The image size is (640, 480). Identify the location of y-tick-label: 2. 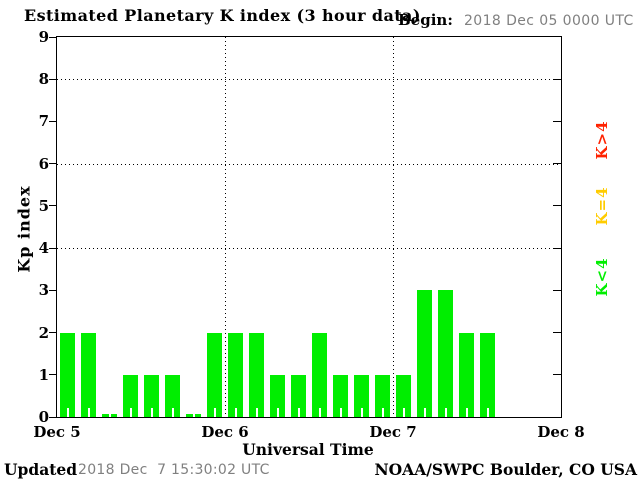
(43, 332).